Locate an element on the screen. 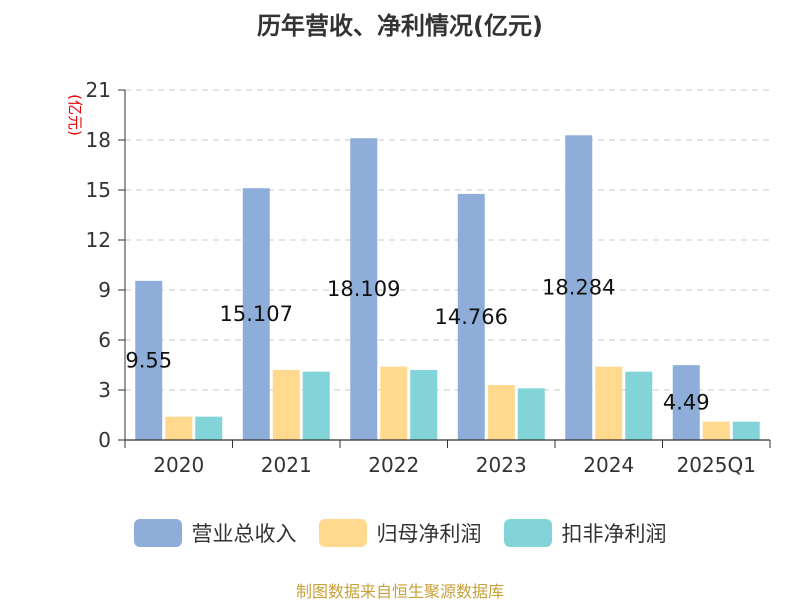 The image size is (800, 602). x-tick-label: 2022 is located at coordinates (393, 465).